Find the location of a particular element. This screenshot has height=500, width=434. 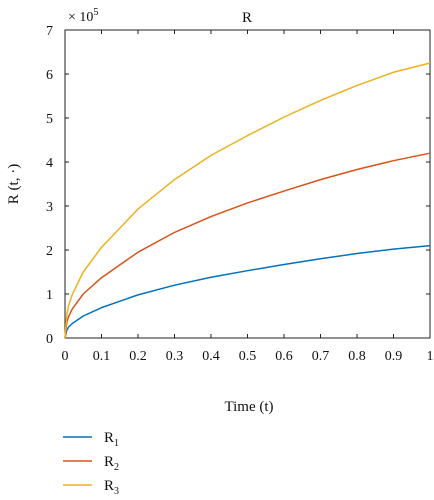

axis-multiplier-base: × 10 is located at coordinates (80, 17).